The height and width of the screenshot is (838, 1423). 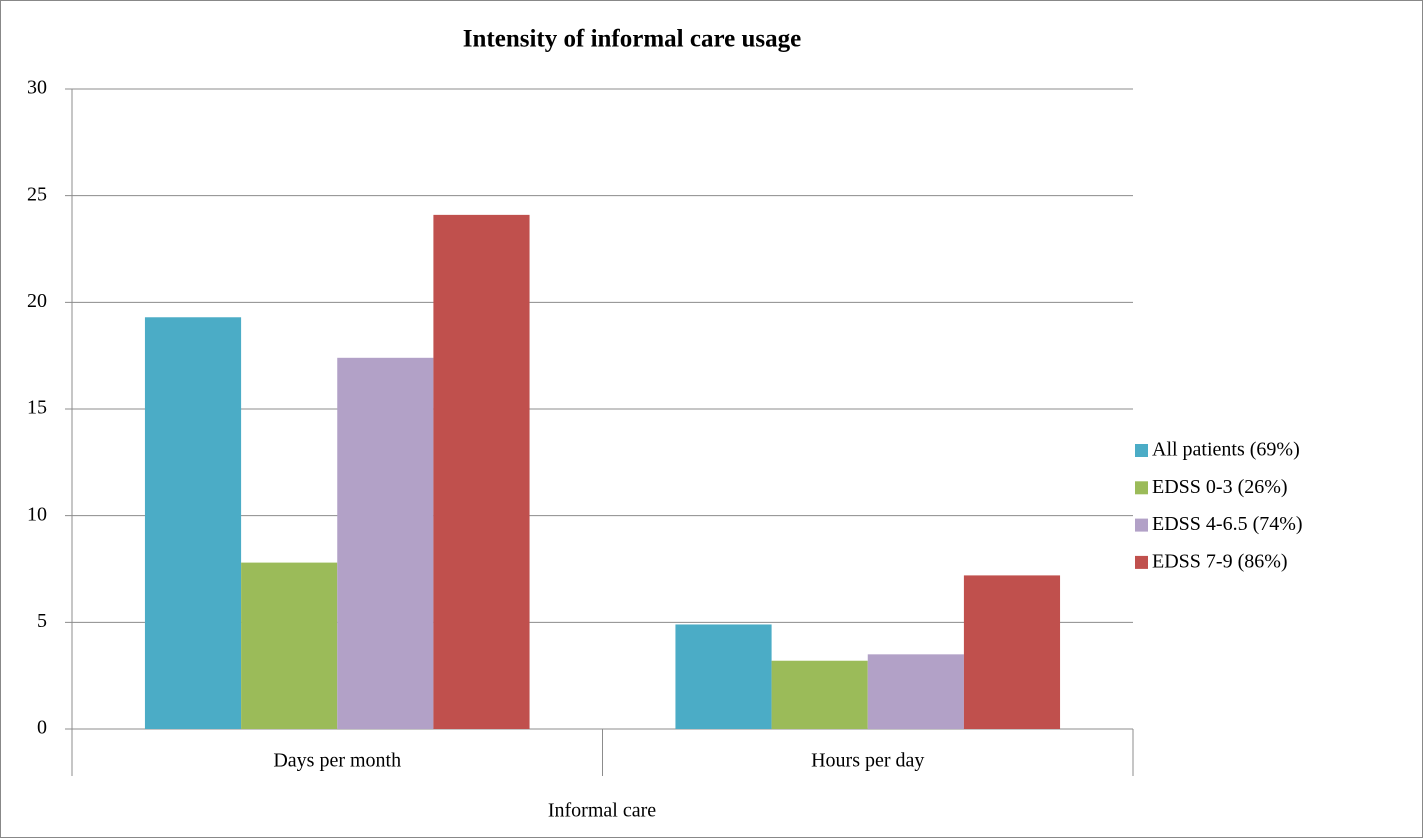 What do you see at coordinates (37, 88) in the screenshot?
I see `y-tick-label: 30` at bounding box center [37, 88].